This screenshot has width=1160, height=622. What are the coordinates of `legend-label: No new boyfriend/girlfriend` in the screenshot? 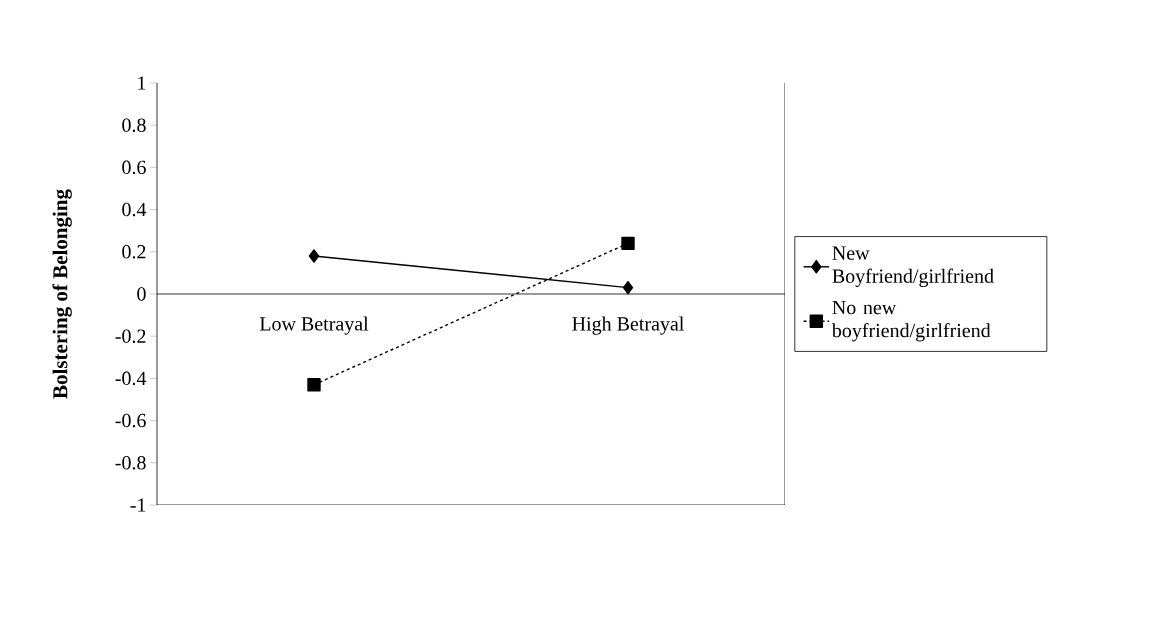 It's located at (911, 321).